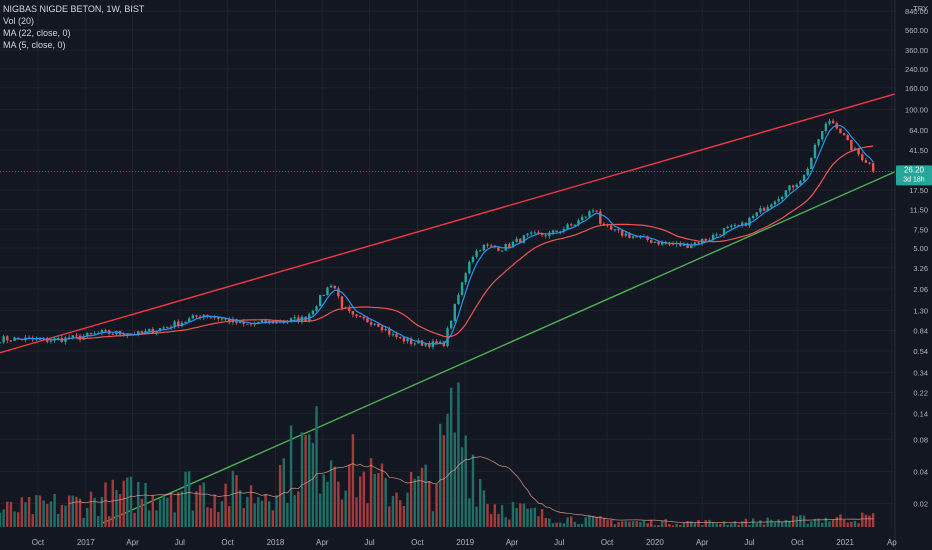 The height and width of the screenshot is (550, 932). I want to click on last-price-badge: 26.20 3d 18h, so click(914, 175).